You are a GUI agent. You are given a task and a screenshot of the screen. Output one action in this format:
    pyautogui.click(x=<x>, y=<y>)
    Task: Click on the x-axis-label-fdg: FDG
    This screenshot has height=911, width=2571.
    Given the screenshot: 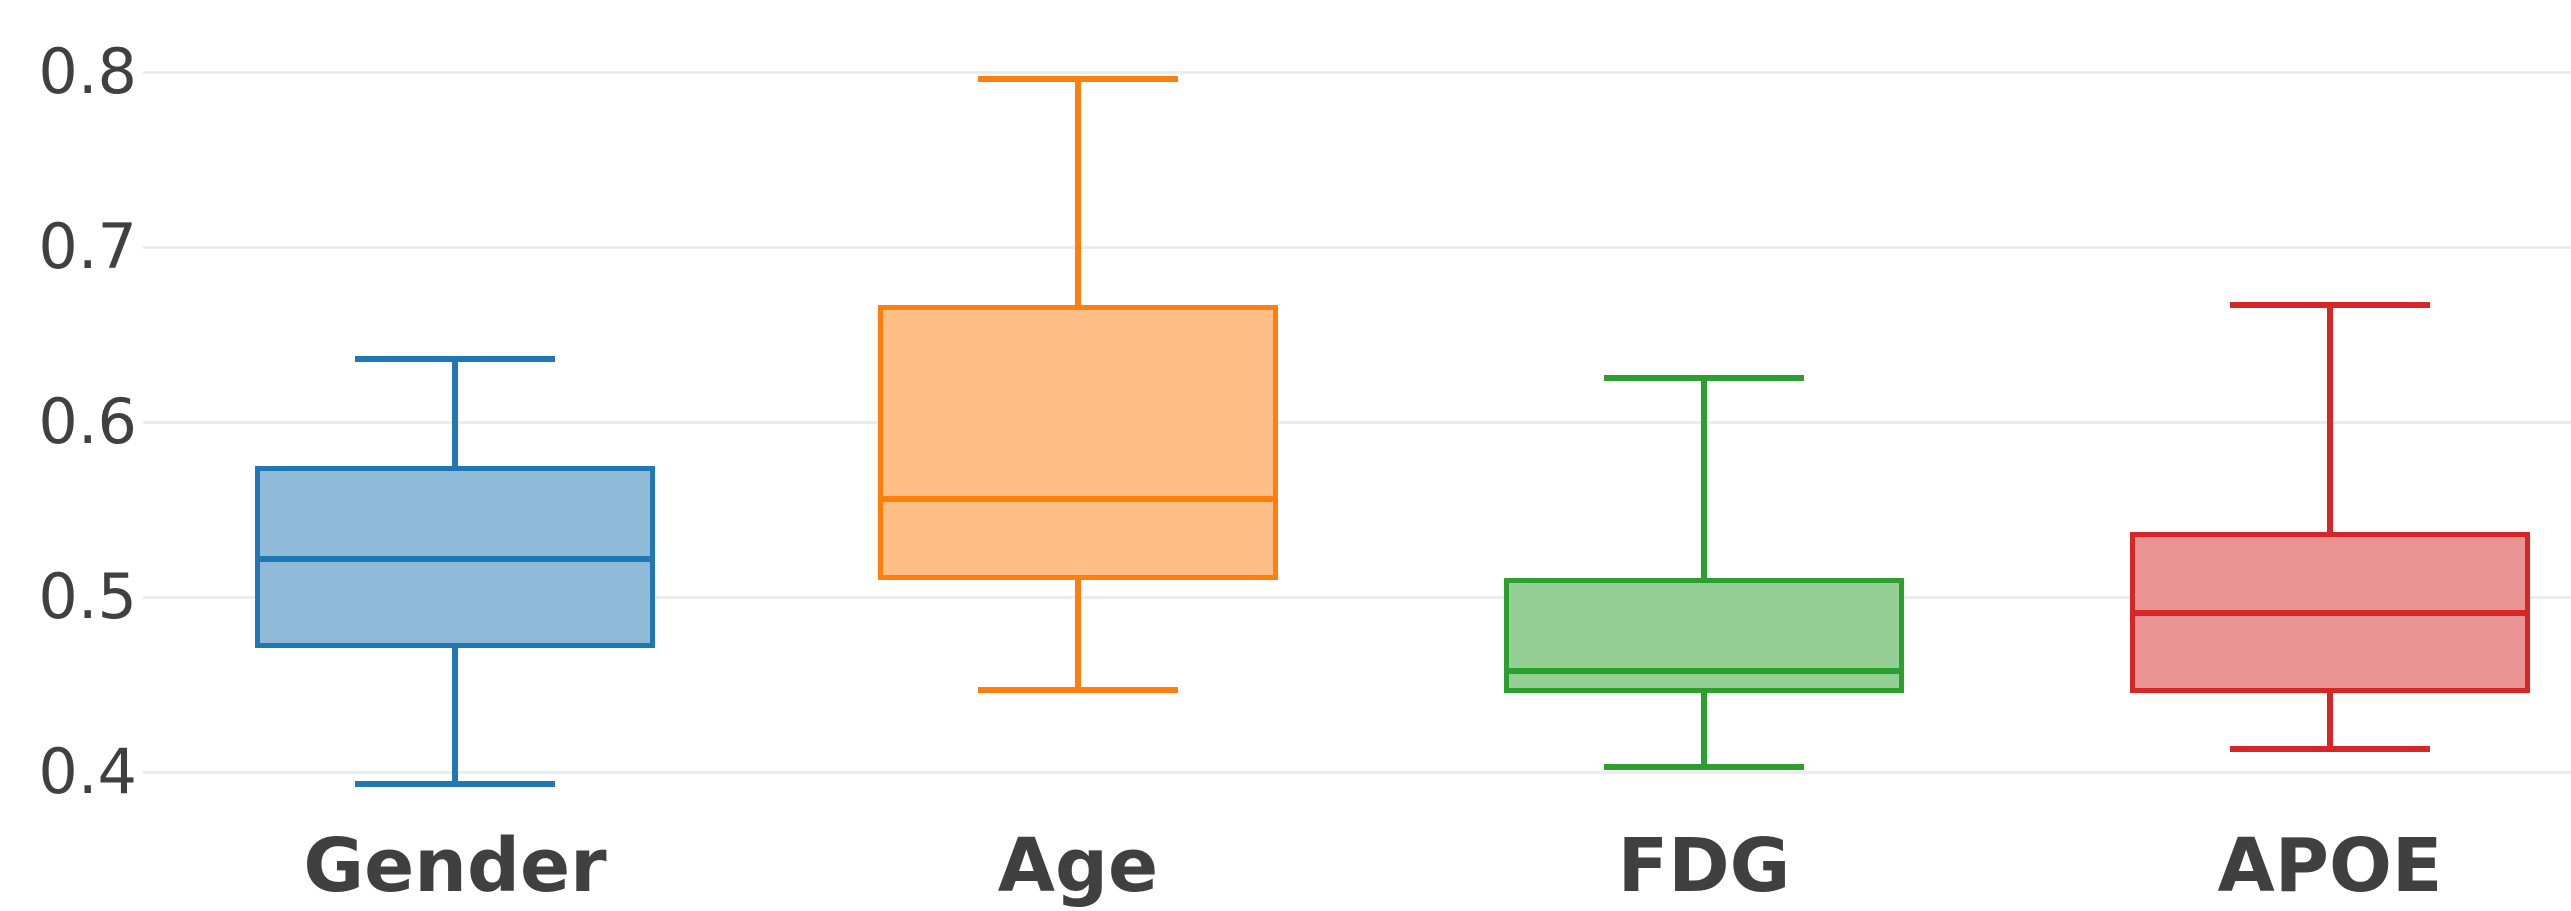 What is the action you would take?
    pyautogui.click(x=1704, y=866)
    